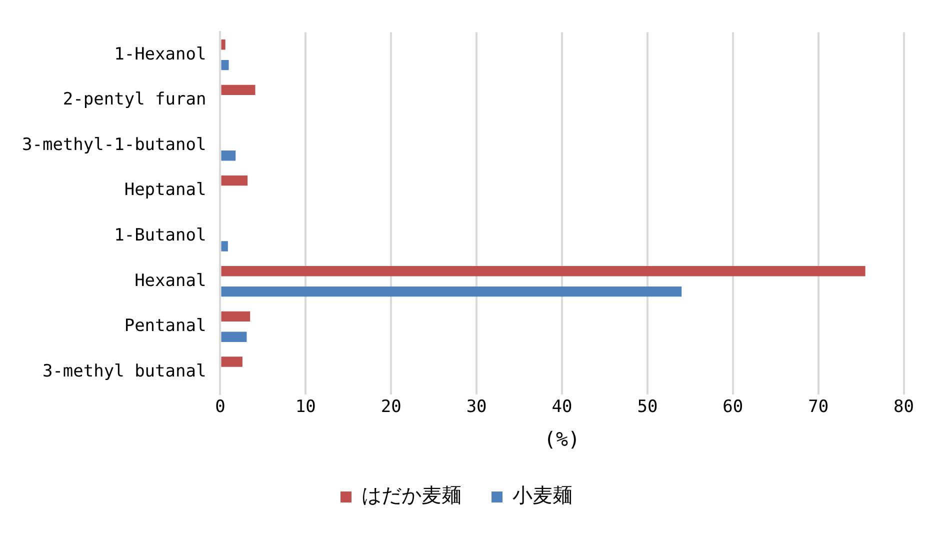 The height and width of the screenshot is (535, 925). What do you see at coordinates (170, 280) in the screenshot?
I see `y-tick-label: Hexanal` at bounding box center [170, 280].